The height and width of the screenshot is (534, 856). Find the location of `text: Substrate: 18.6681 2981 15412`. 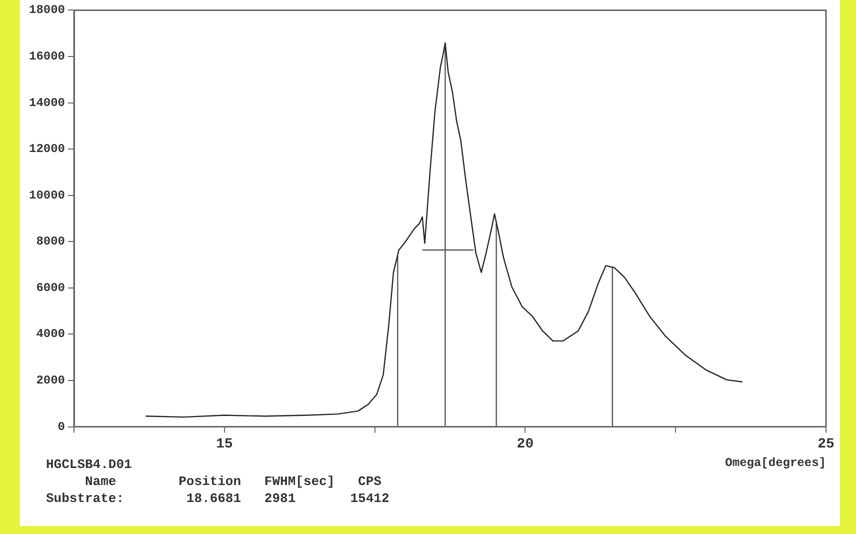

text: Substrate: 18.6681 2981 15412 is located at coordinates (218, 498).